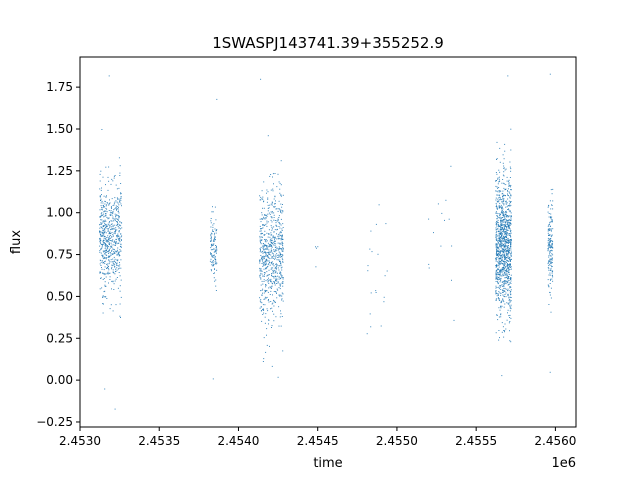  What do you see at coordinates (59, 213) in the screenshot?
I see `y-tick-label: 1.00` at bounding box center [59, 213].